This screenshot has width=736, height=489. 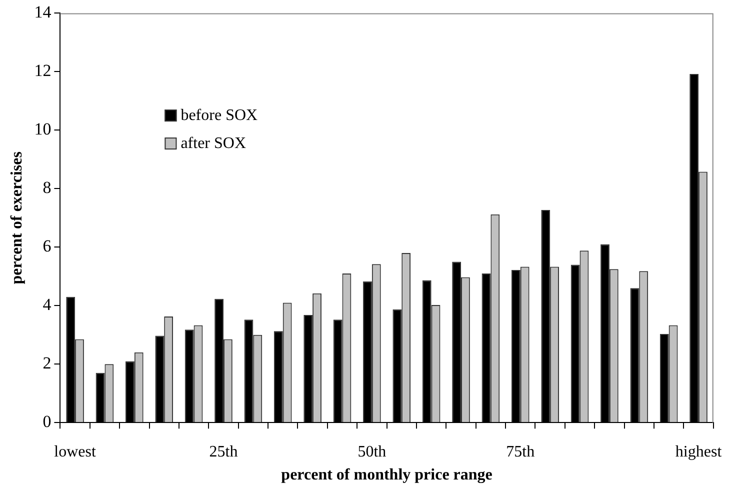 I want to click on y-tick-label: 6, so click(x=47, y=246).